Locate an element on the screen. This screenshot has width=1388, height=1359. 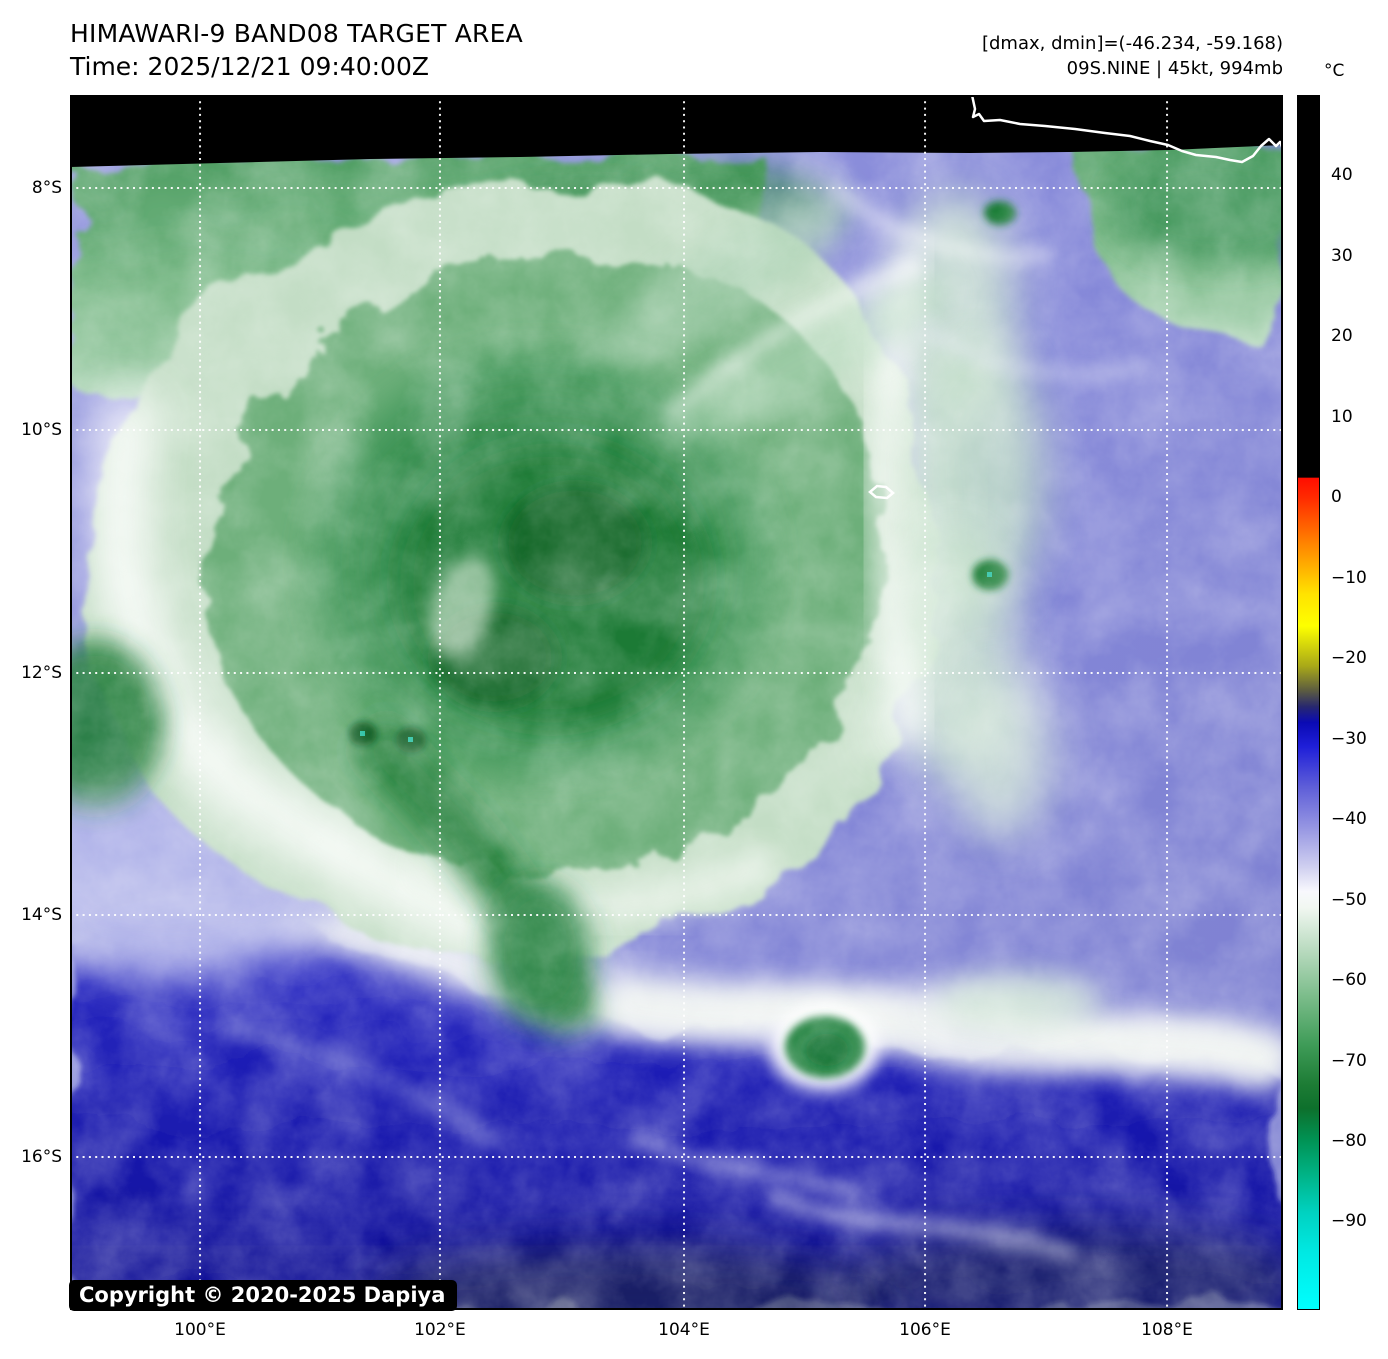
latitude-tick-label: 10°S is located at coordinates (41, 429).